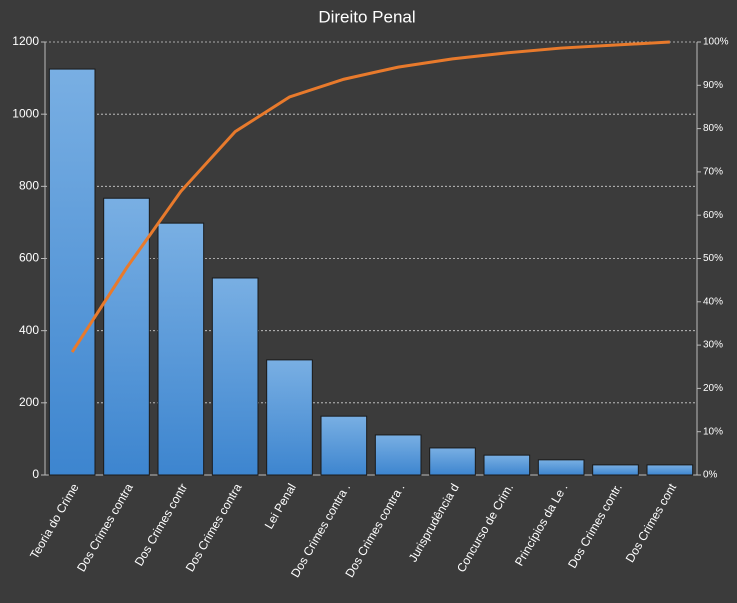 The height and width of the screenshot is (603, 737). What do you see at coordinates (366, 16) in the screenshot?
I see `chart-title: Direito Penal` at bounding box center [366, 16].